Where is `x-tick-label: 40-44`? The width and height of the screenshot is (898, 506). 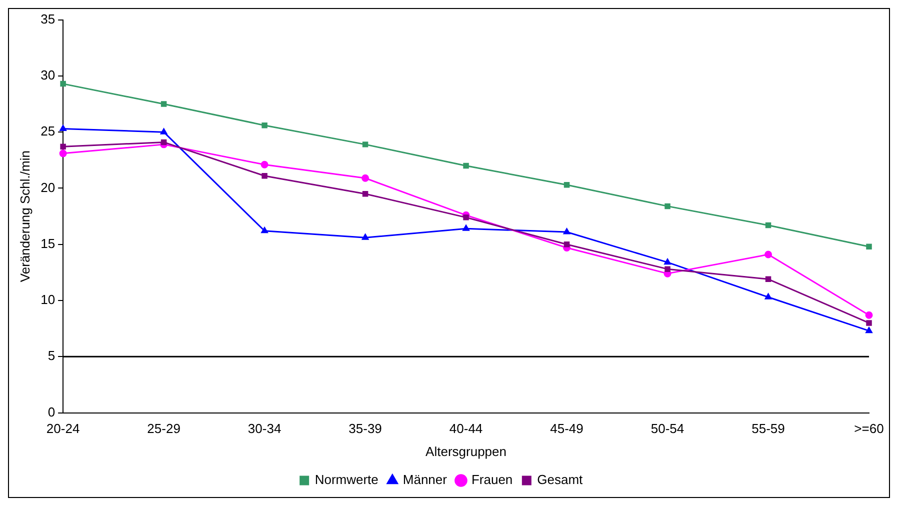
x-tick-label: 40-44 is located at coordinates (466, 428).